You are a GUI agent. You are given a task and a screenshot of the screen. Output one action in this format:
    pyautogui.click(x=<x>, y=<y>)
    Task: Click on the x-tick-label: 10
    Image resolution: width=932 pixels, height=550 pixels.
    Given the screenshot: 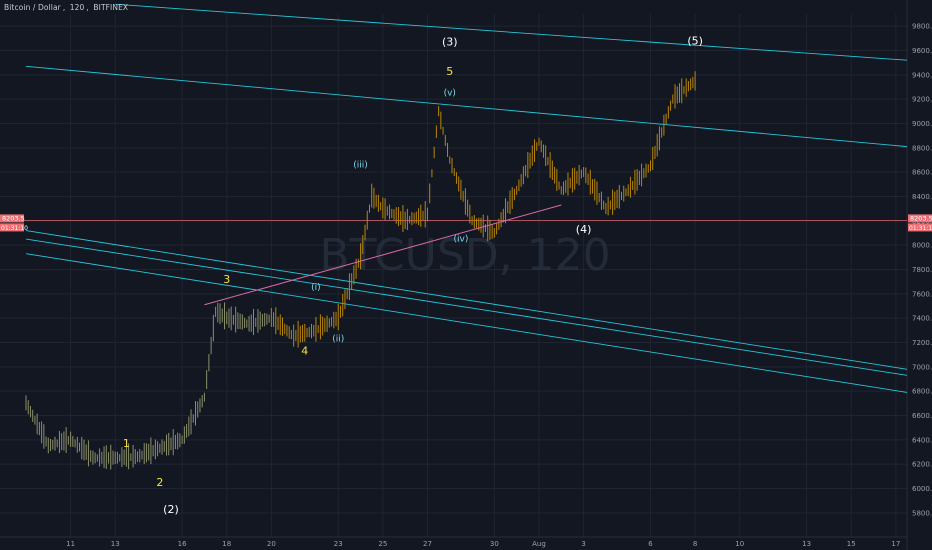 What is the action you would take?
    pyautogui.click(x=739, y=544)
    